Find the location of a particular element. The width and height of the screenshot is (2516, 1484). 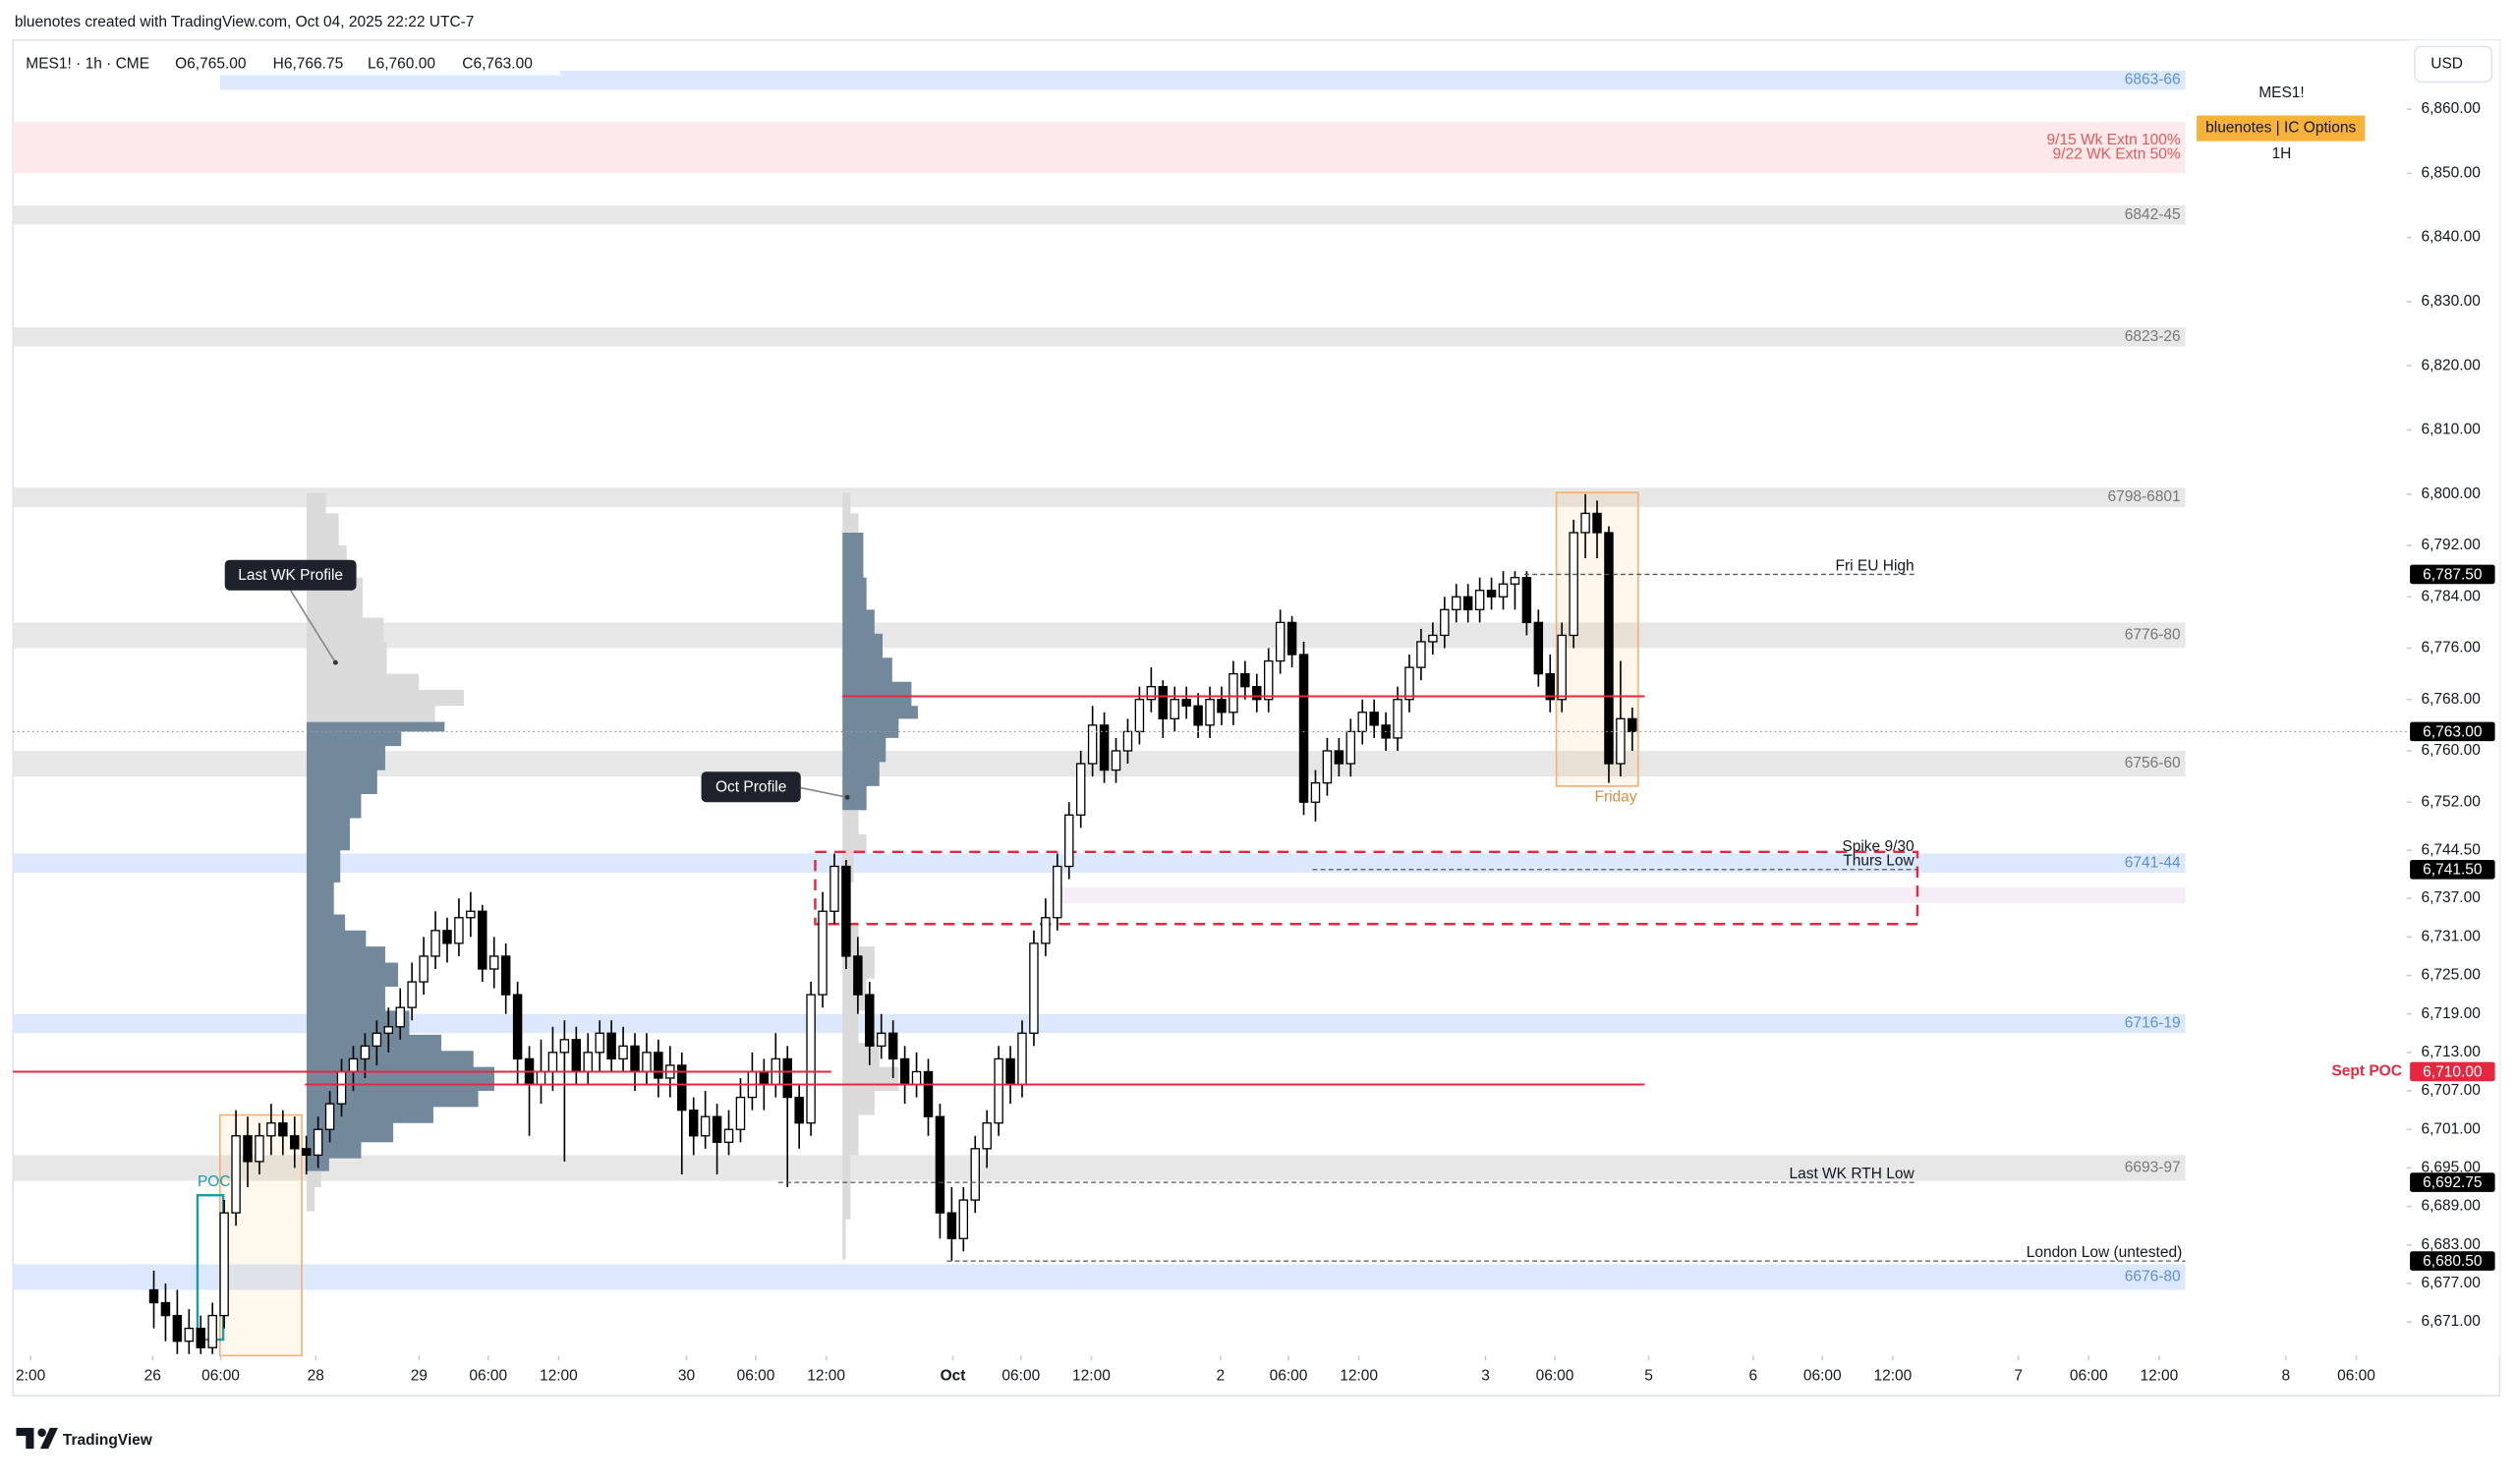

y-tick-label: 6,671.00 is located at coordinates (2452, 1321).